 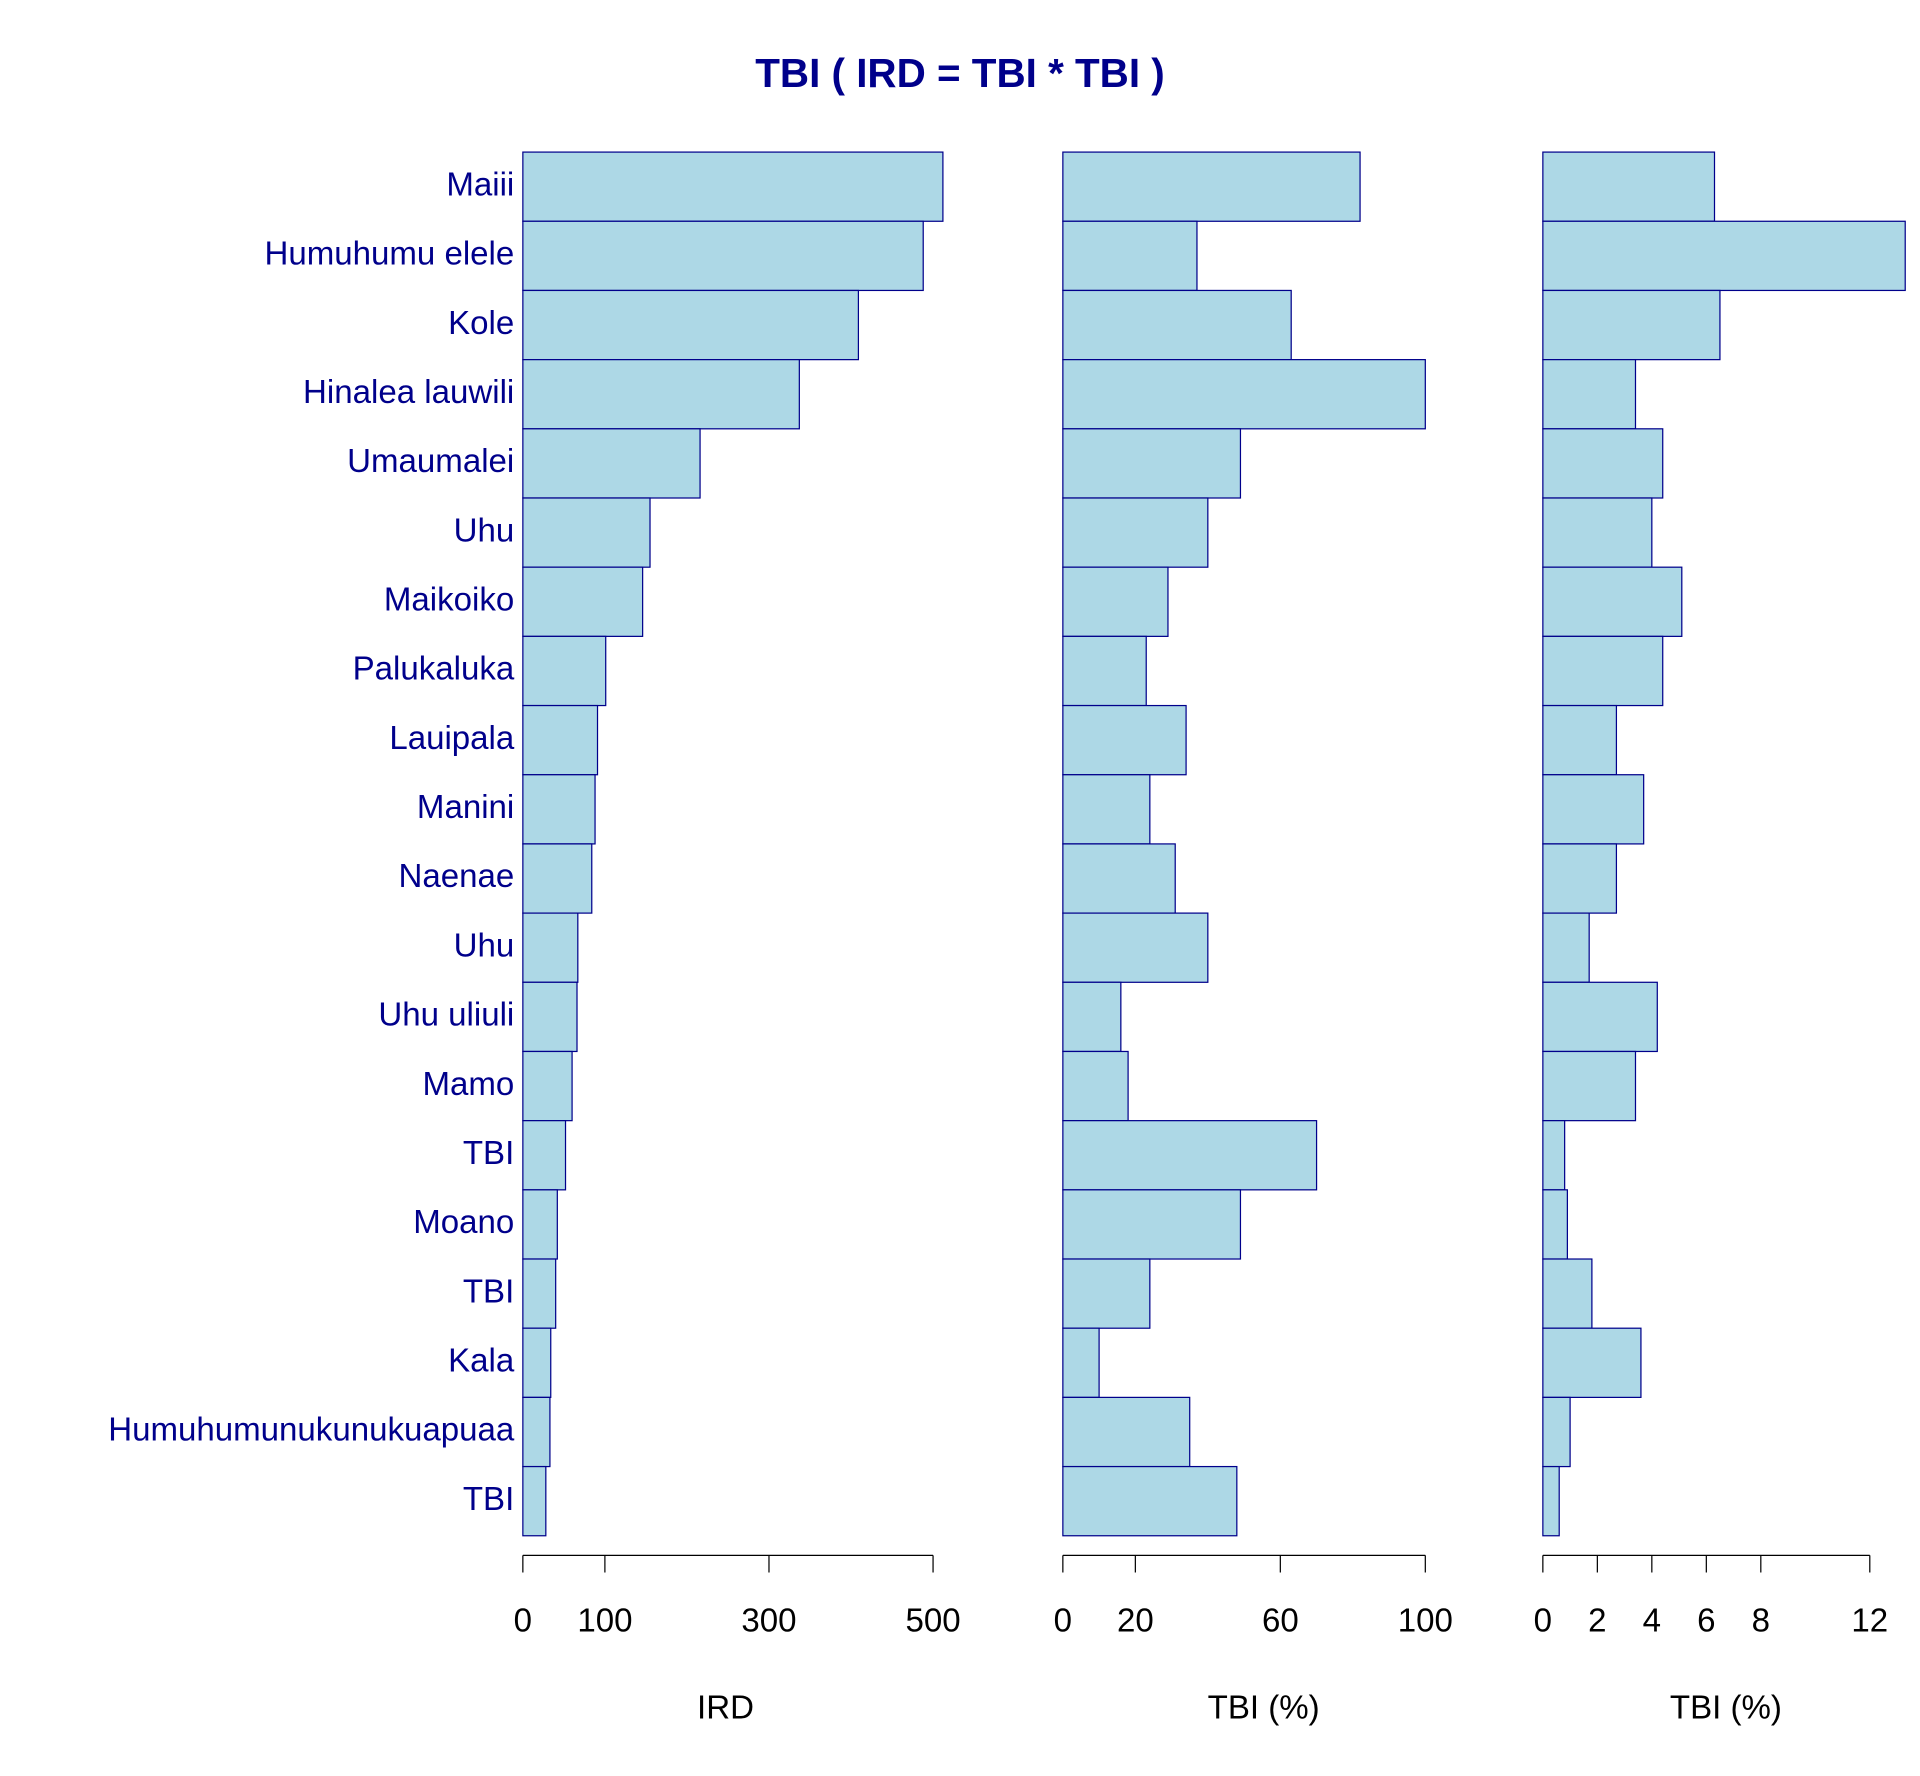 What do you see at coordinates (1135, 1620) in the screenshot?
I see `x-tick-label: 20` at bounding box center [1135, 1620].